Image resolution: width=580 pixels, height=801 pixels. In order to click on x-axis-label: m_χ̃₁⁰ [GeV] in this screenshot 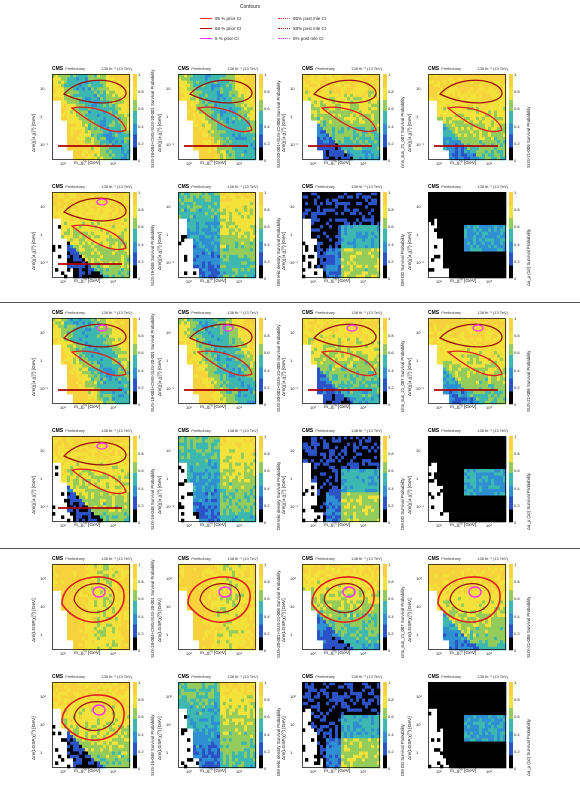, I will do `click(87, 281)`.